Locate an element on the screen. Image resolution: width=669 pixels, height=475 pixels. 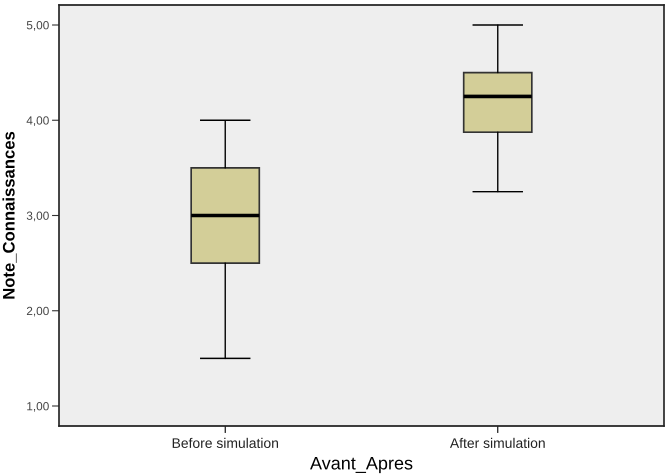
y-tick-label: 4,00 is located at coordinates (37, 121).